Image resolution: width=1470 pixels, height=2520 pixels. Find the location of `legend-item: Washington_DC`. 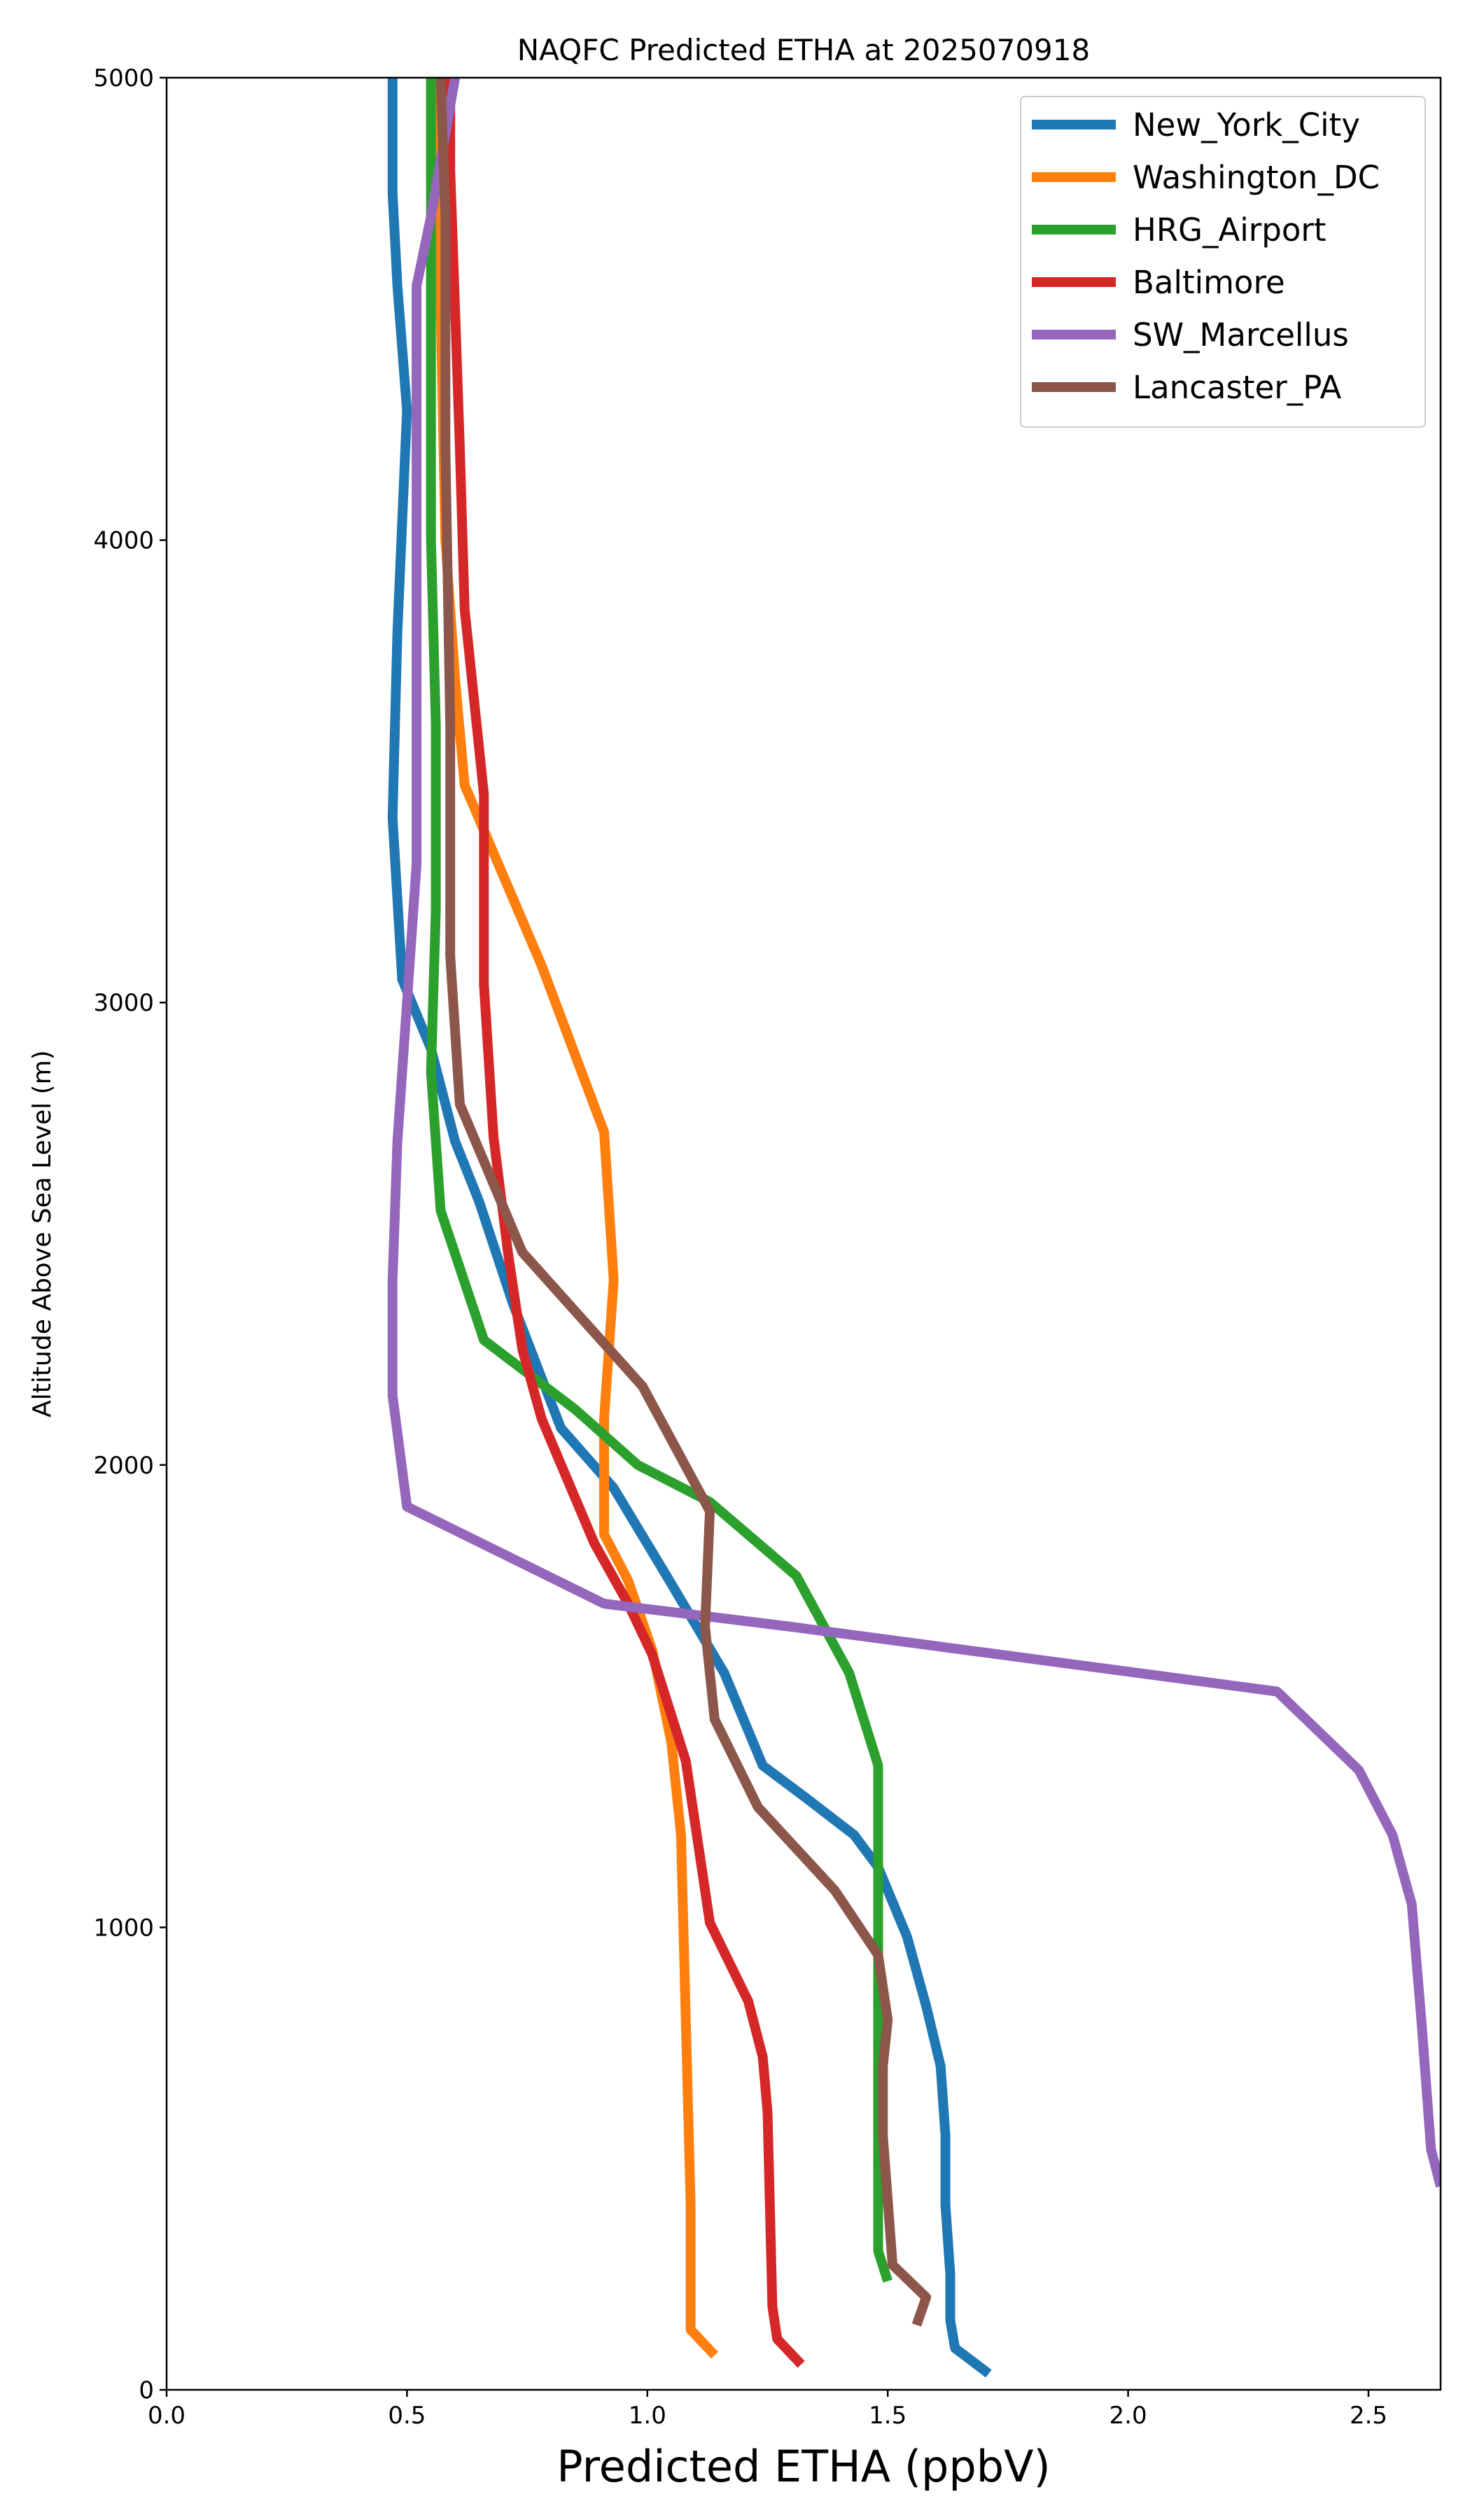

legend-item: Washington_DC is located at coordinates (1206, 177).